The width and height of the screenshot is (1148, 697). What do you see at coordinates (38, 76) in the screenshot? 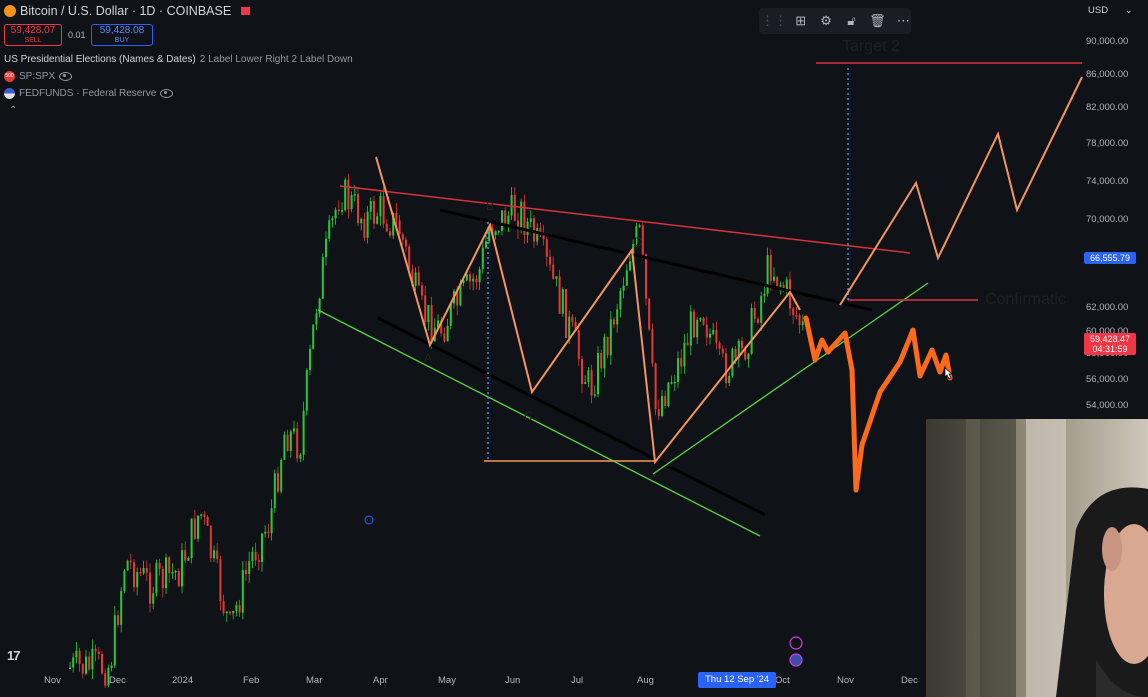
I see `overlay-row-spx: 500 SP:SPX` at bounding box center [38, 76].